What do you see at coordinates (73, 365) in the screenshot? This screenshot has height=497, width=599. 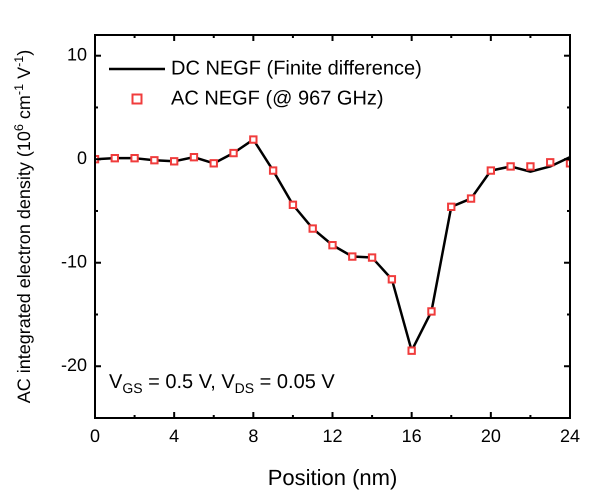 I see `y-tick-label: -20` at bounding box center [73, 365].